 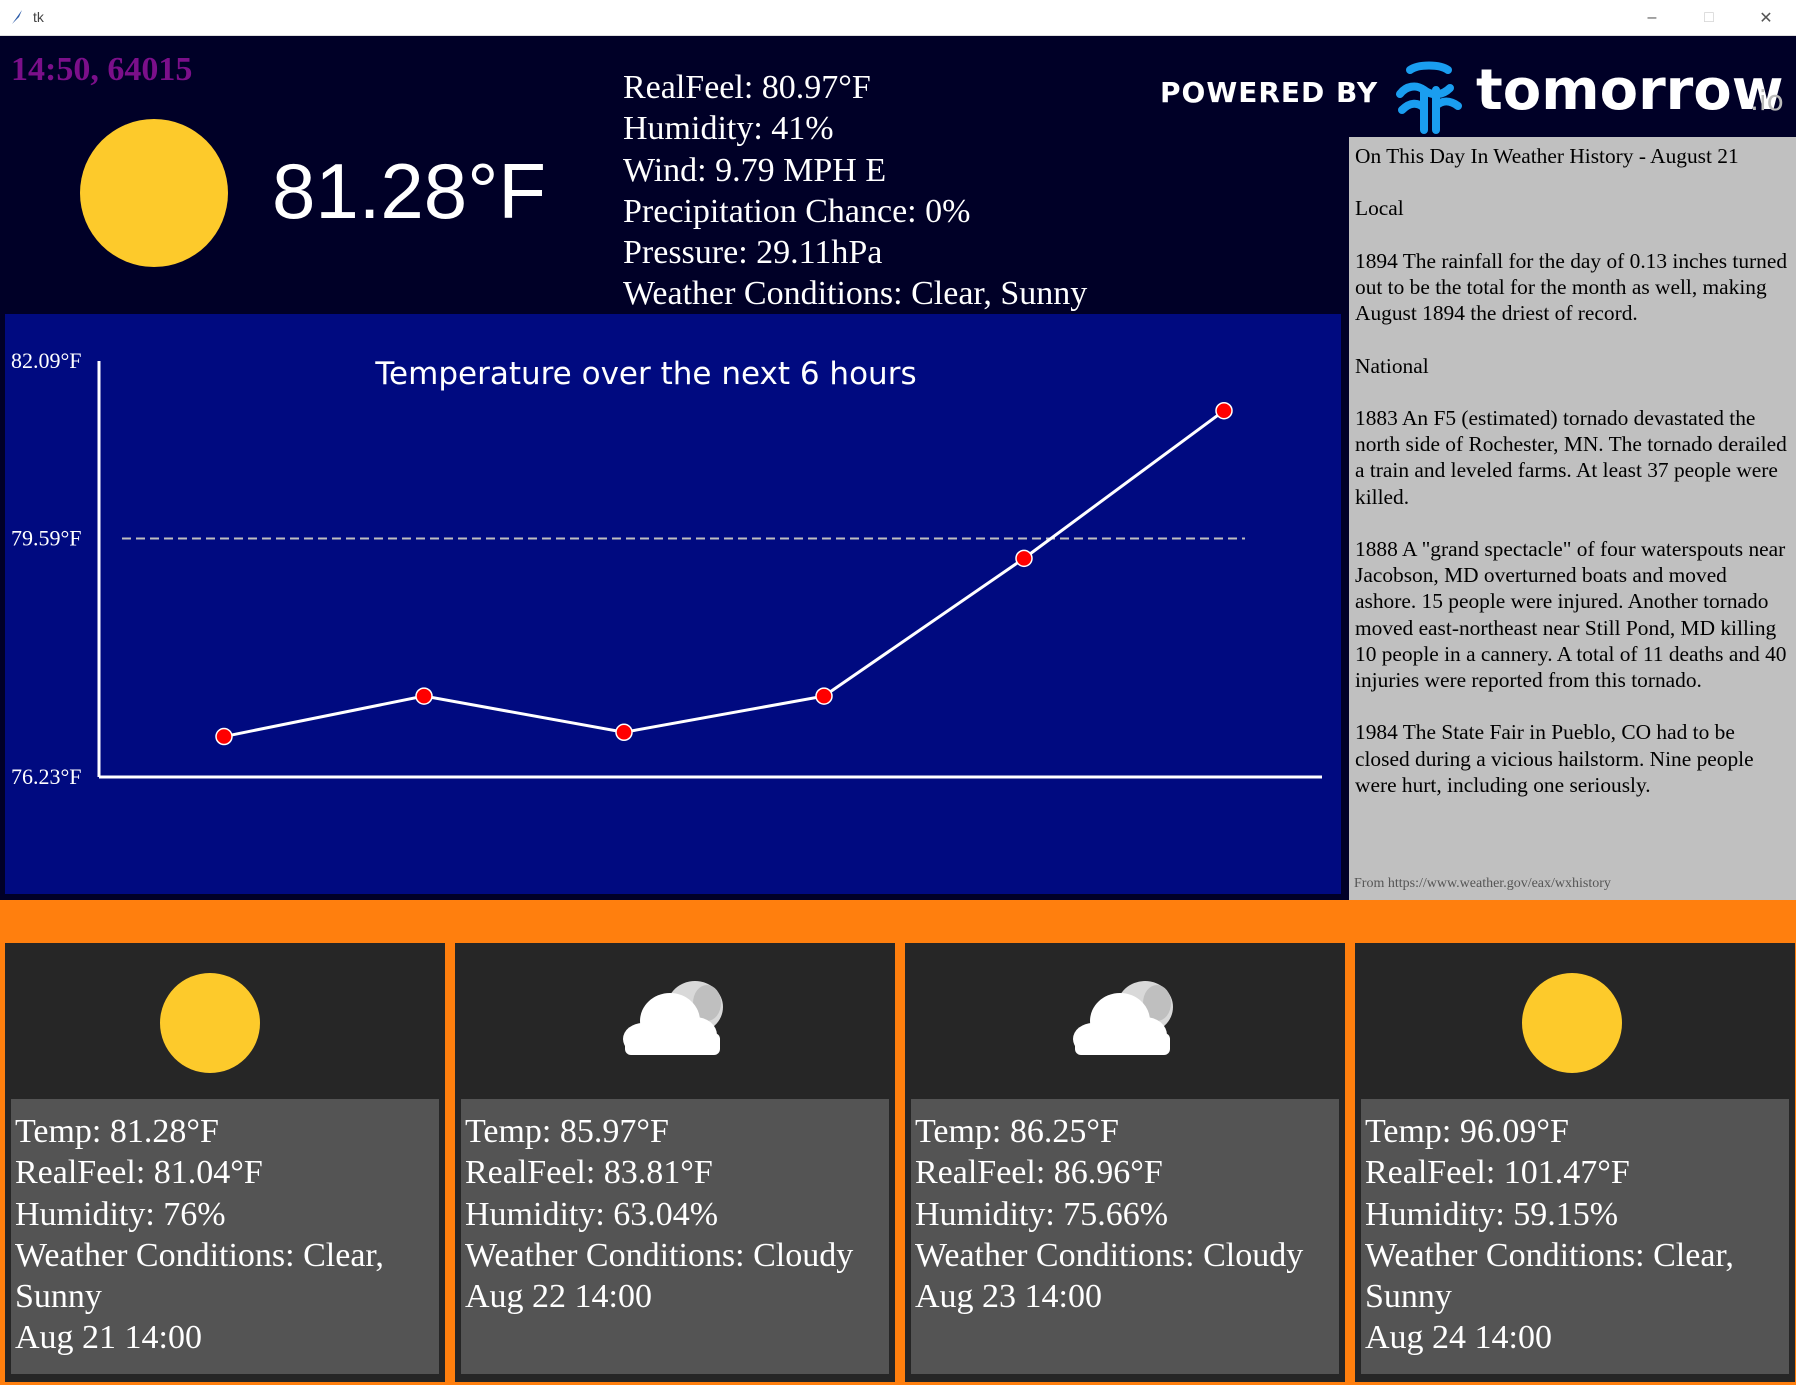 What do you see at coordinates (589, 1173) in the screenshot?
I see `forecast-realfeel: RealFeel: 83.81°F` at bounding box center [589, 1173].